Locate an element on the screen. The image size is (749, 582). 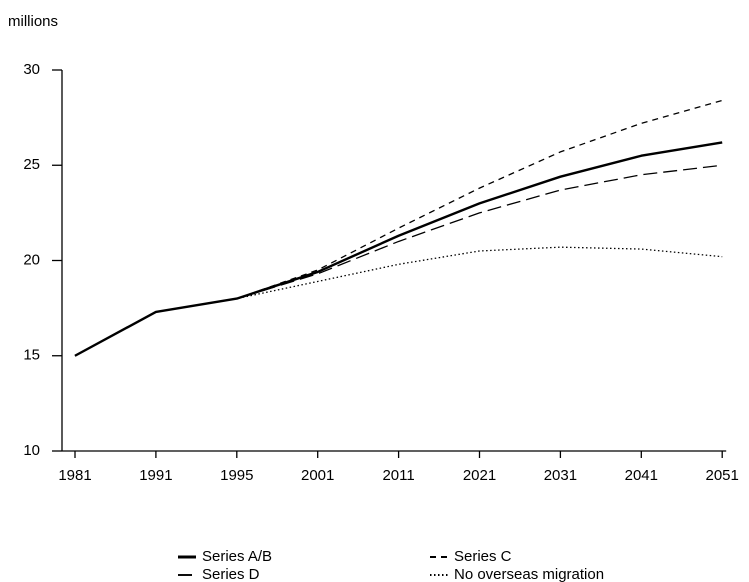
x-tick-label: 2031 is located at coordinates (560, 475).